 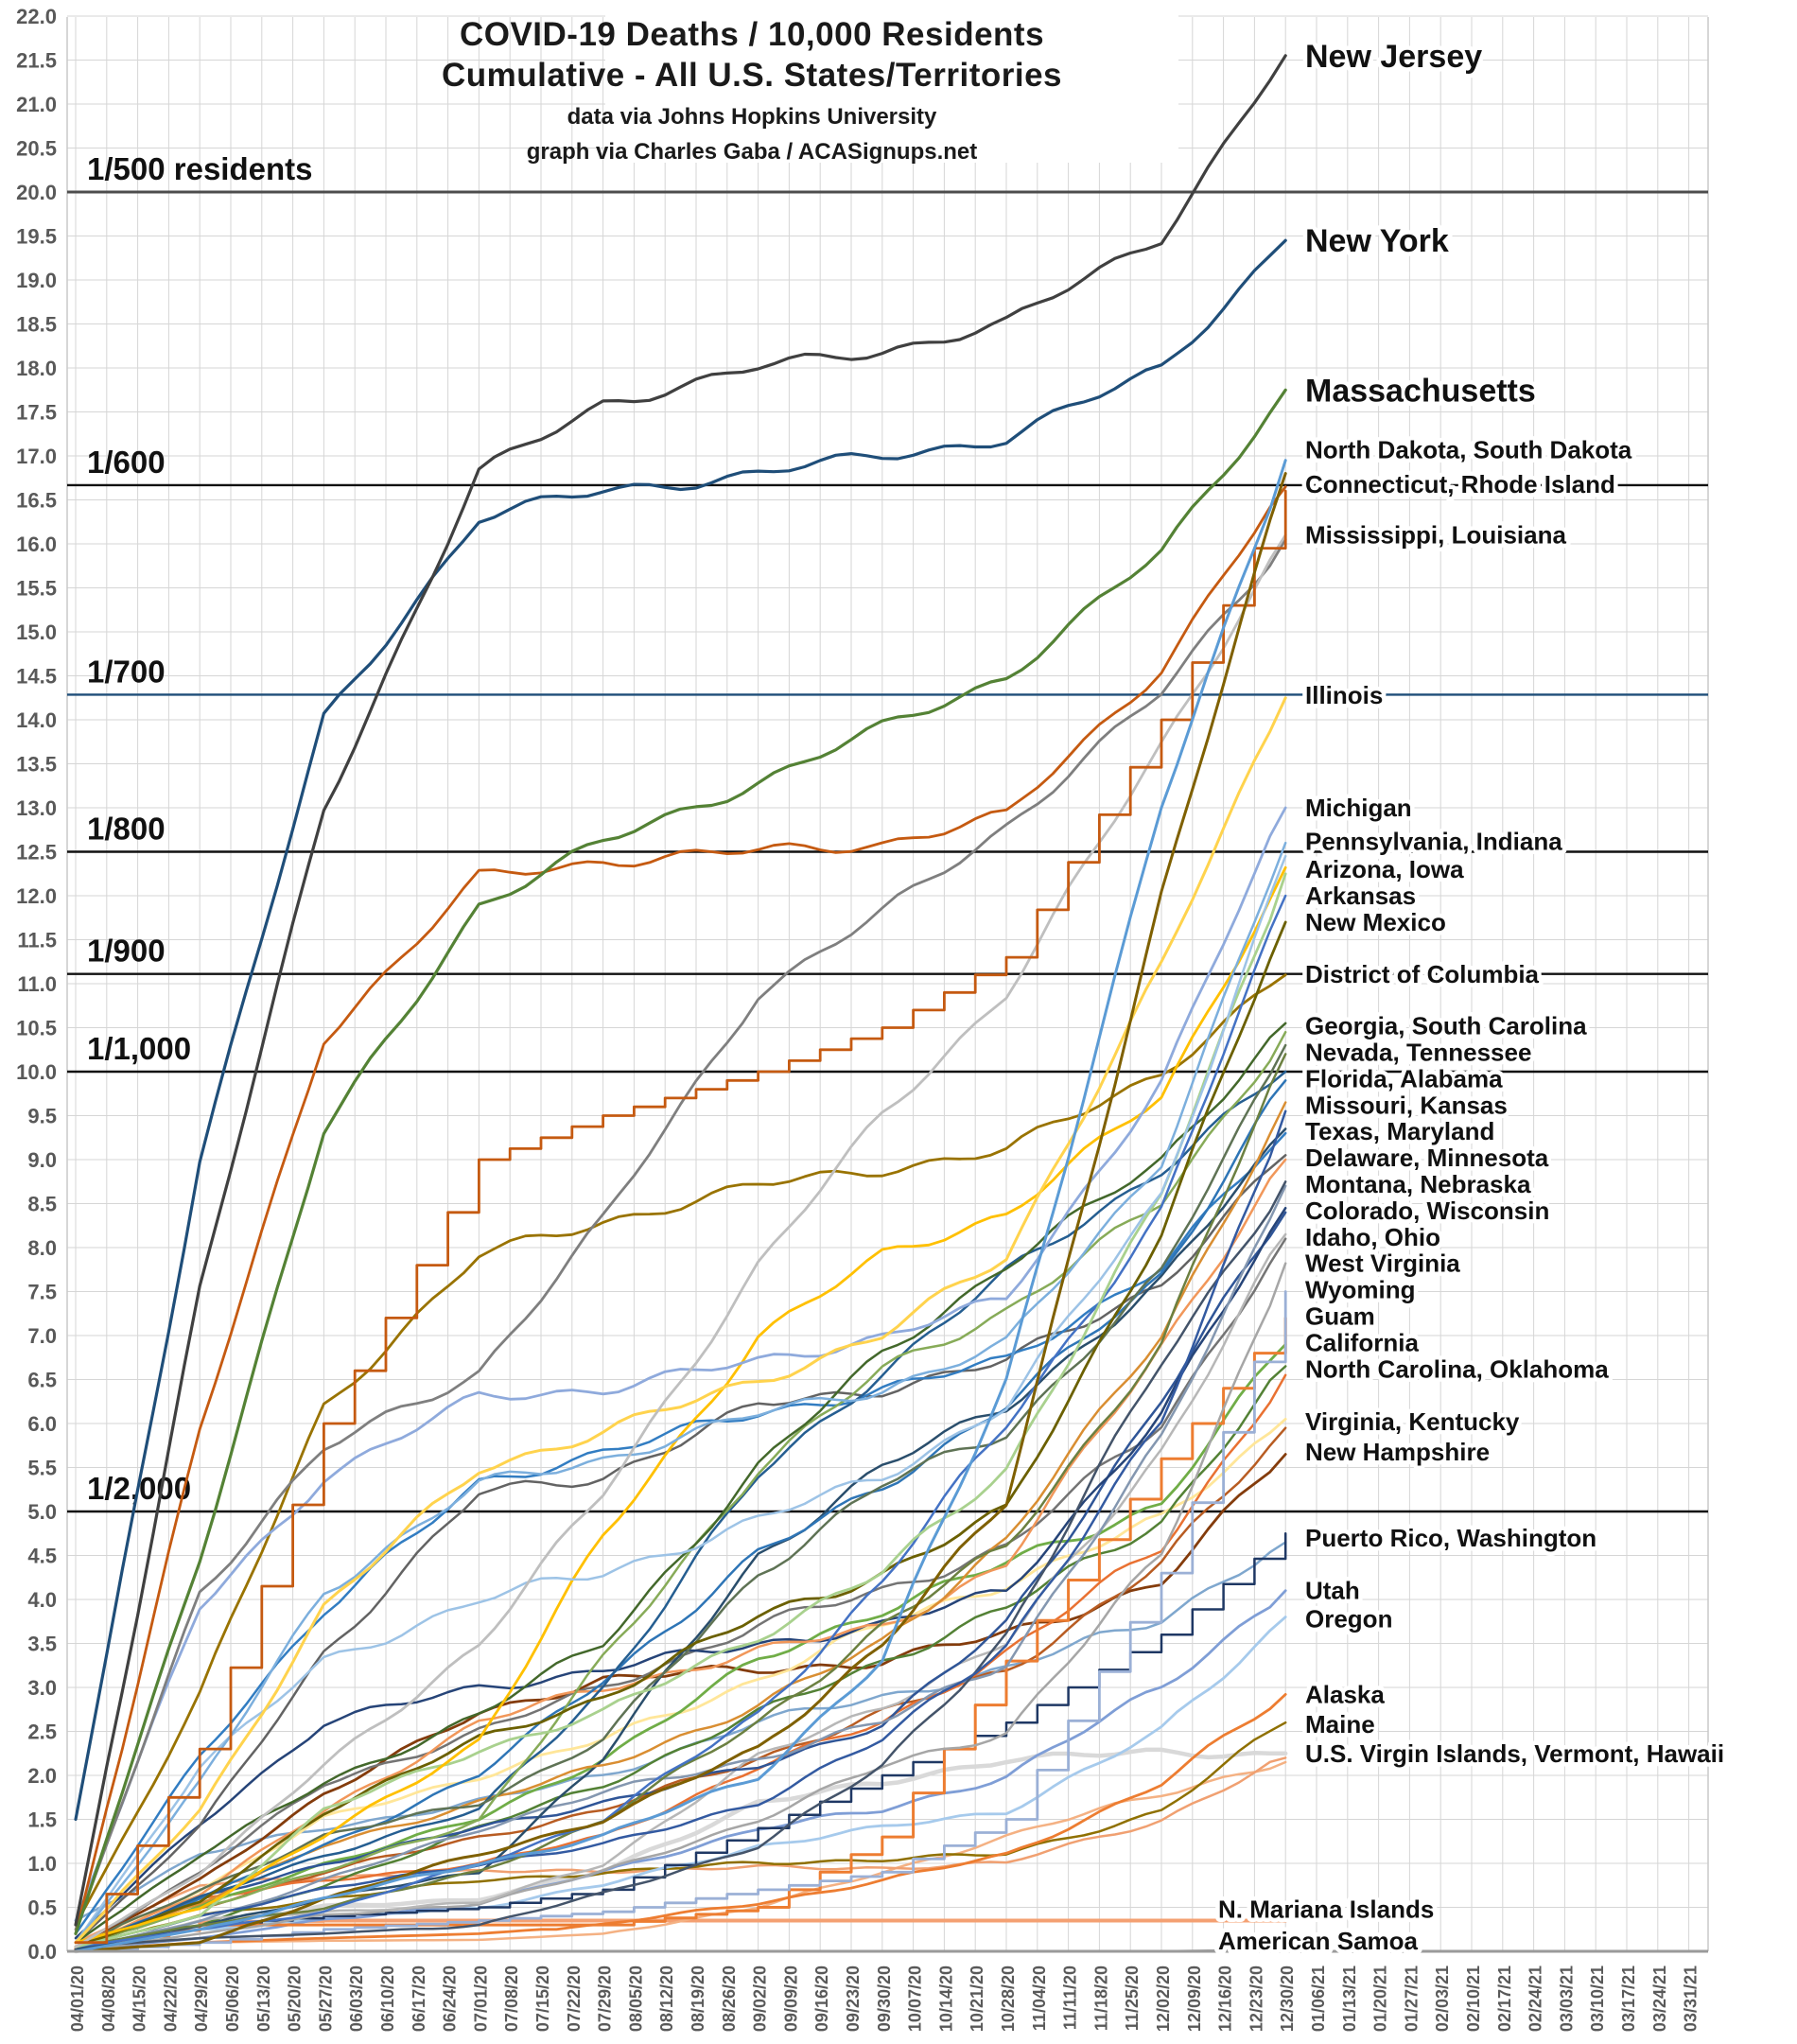 What do you see at coordinates (233, 1998) in the screenshot?
I see `x-axis-tick: 05/06/20` at bounding box center [233, 1998].